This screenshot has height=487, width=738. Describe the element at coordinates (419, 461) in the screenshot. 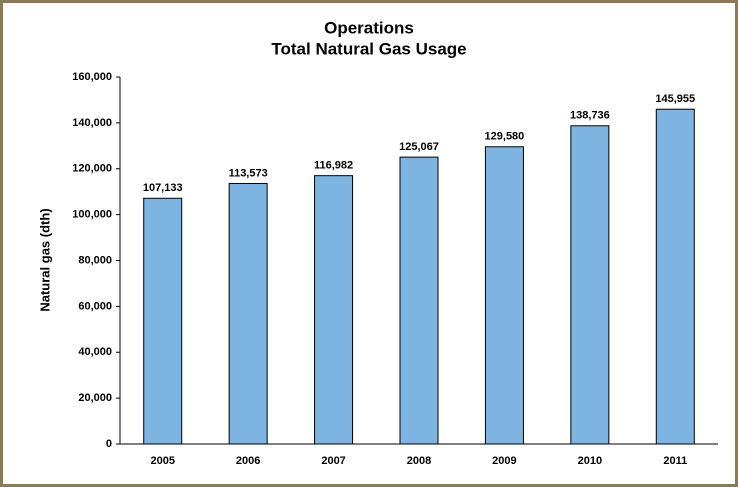

I see `x-tick-label: 2008` at that location.